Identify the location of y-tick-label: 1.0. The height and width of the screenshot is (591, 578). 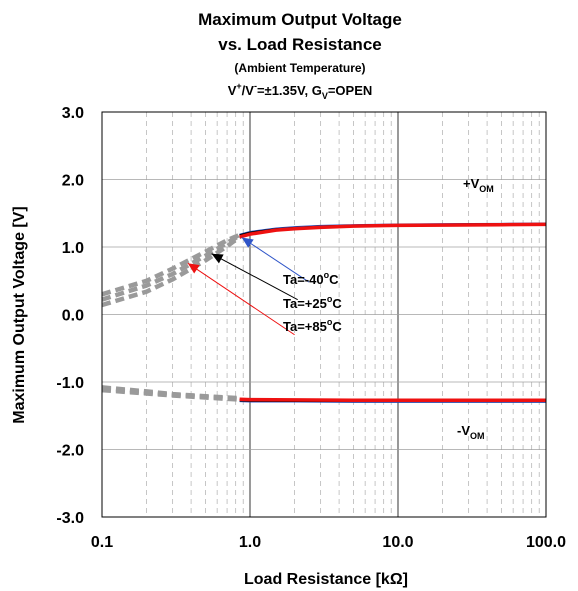
(73, 248).